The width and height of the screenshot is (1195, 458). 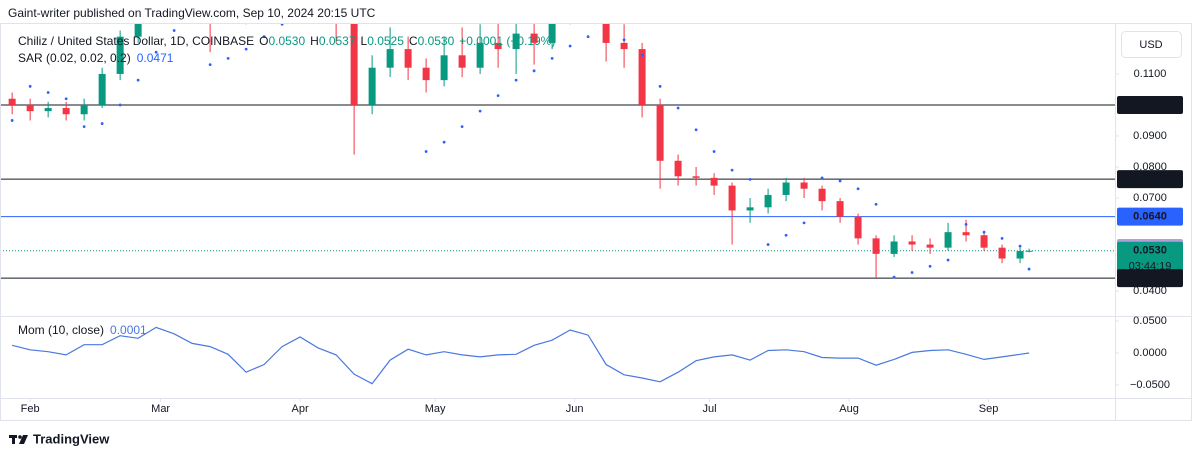 I want to click on ohlc-key: L, so click(x=364, y=41).